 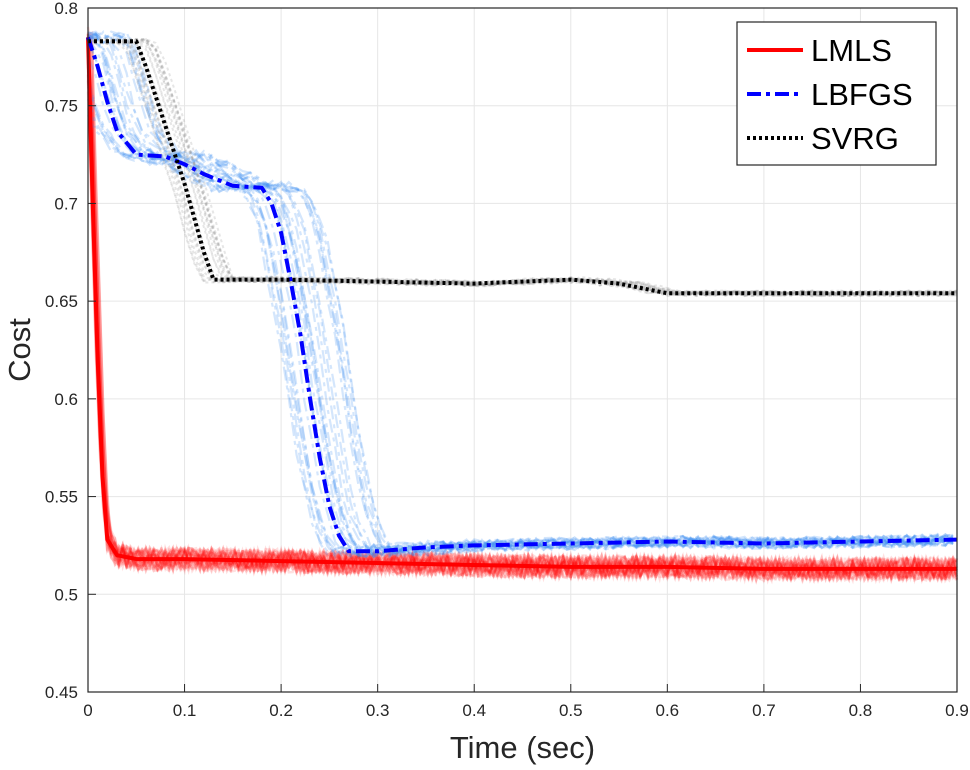 I want to click on x-axis-title: Time (sec), so click(x=522, y=747).